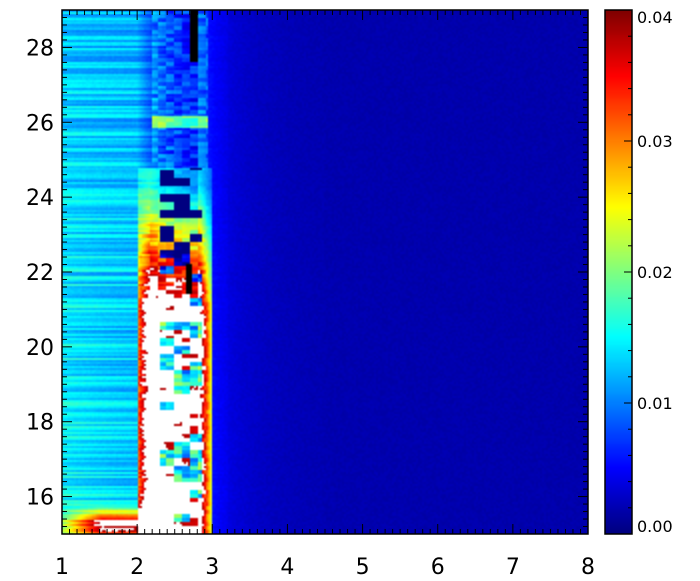 The width and height of the screenshot is (700, 581). I want to click on colorbar-ticks: 0.00 0.01 0.02 0.03 0.04, so click(648, 272).